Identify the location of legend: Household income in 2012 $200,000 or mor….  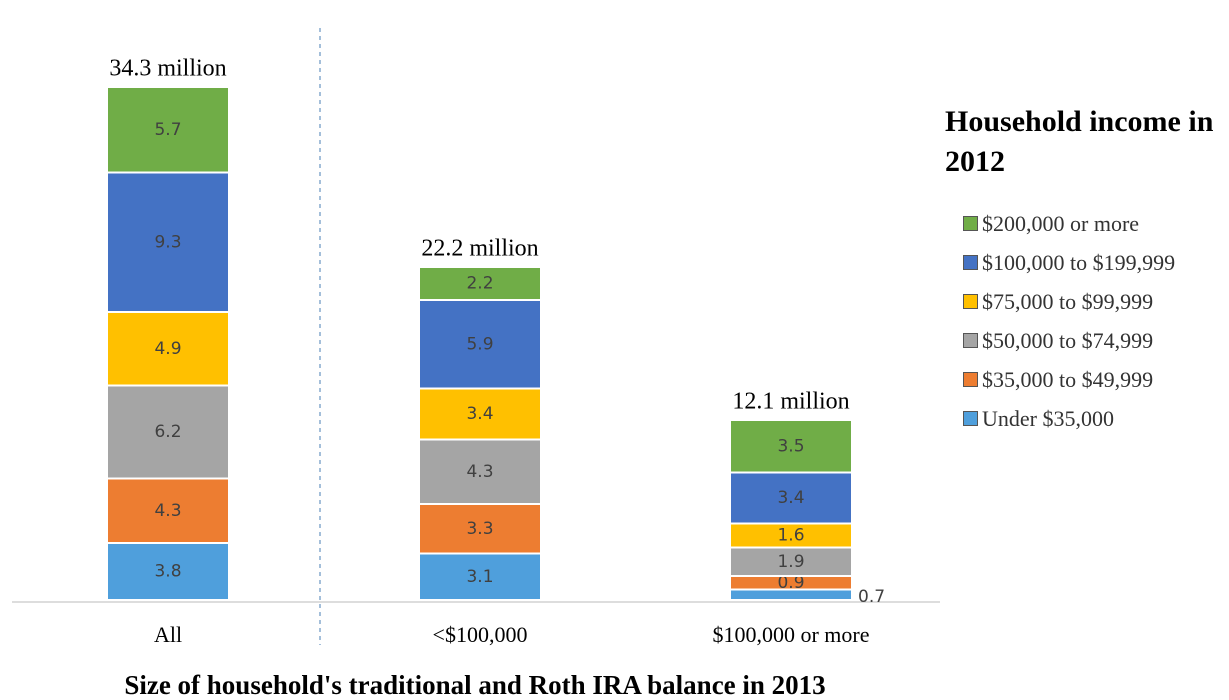
(1085, 270).